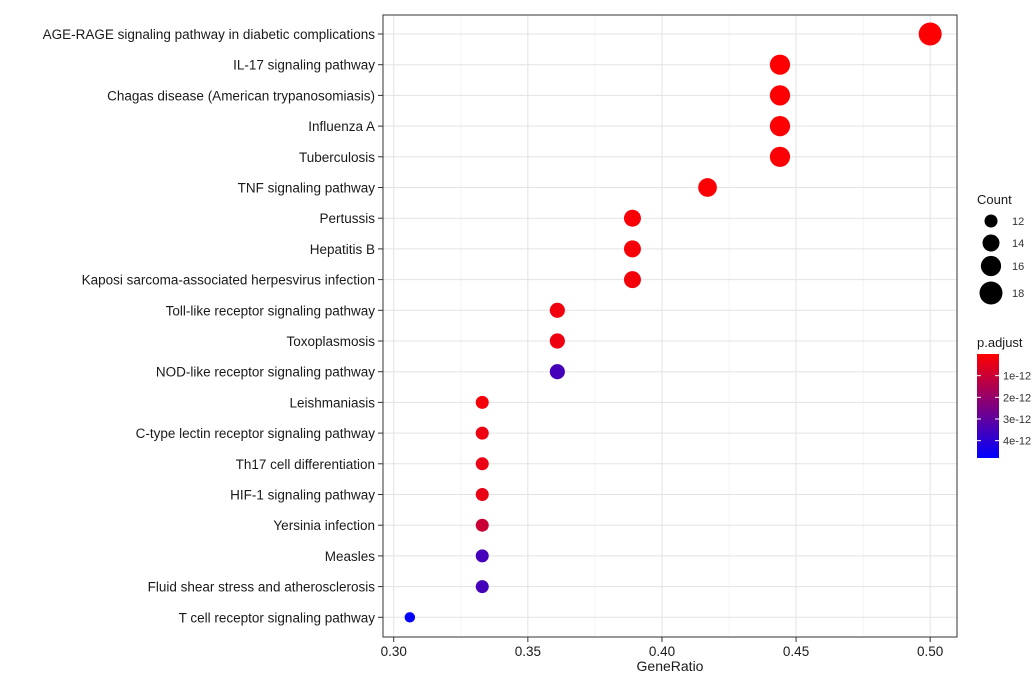 The width and height of the screenshot is (1034, 673). What do you see at coordinates (528, 651) in the screenshot?
I see `x-tick-label: 0.35` at bounding box center [528, 651].